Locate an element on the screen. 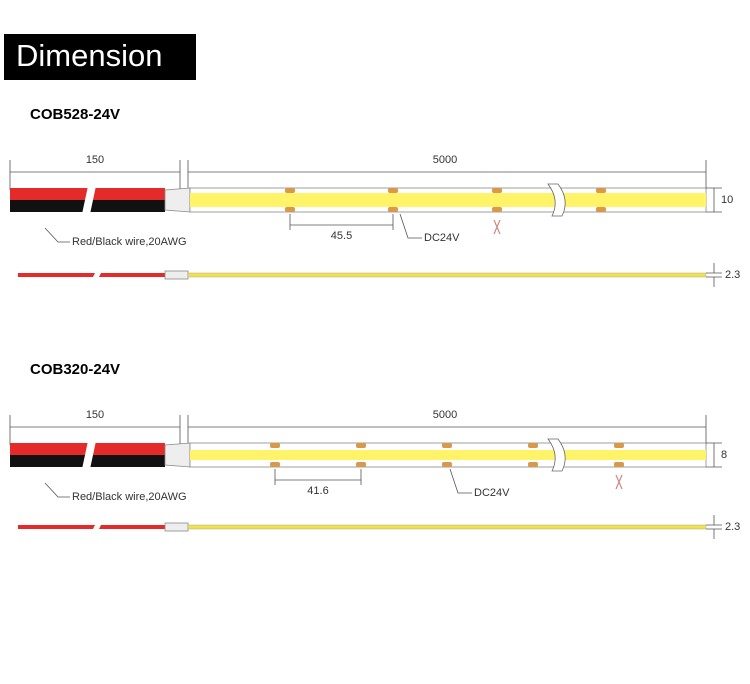  cut-length: 45.5 is located at coordinates (341, 236).